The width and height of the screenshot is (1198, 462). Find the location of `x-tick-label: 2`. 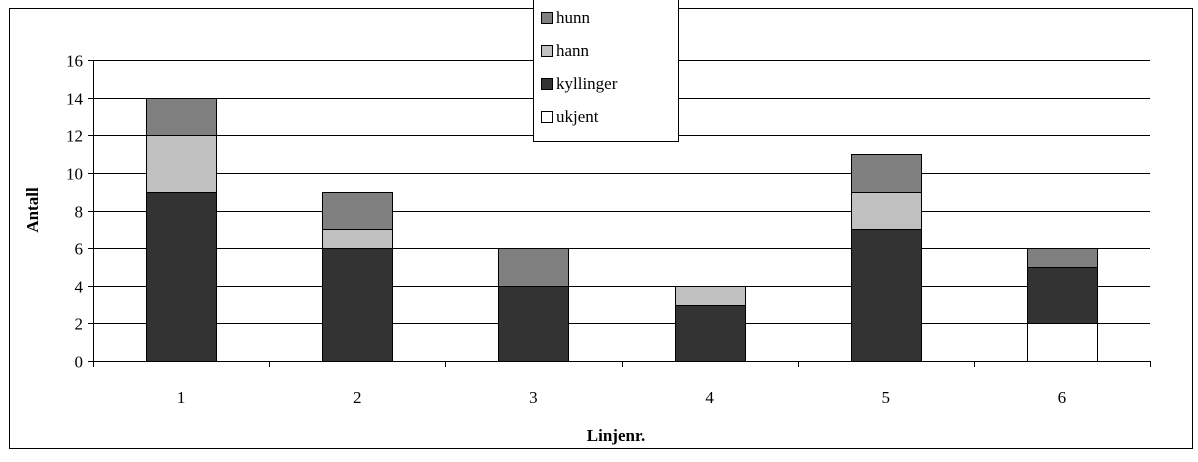

x-tick-label: 2 is located at coordinates (357, 397).